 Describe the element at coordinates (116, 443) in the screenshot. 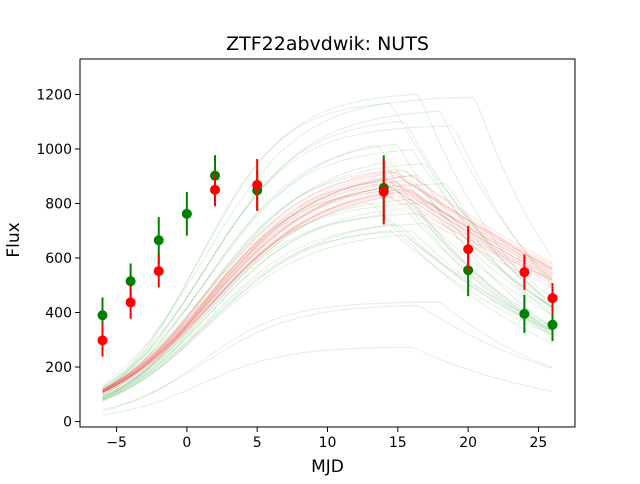

I see `x-tick-label: −5` at that location.